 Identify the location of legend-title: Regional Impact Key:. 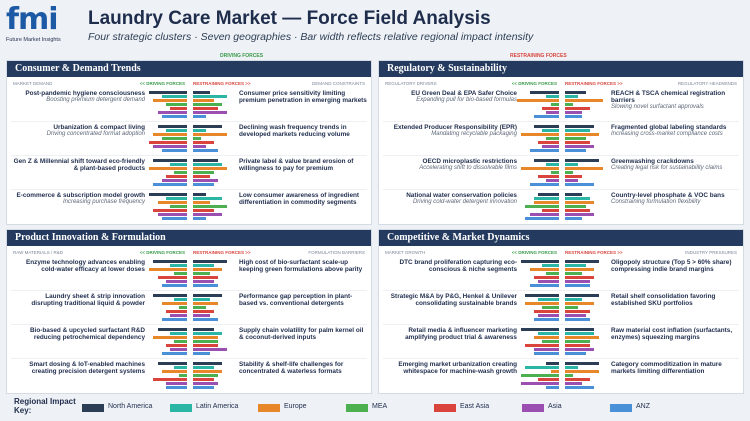
(45, 406).